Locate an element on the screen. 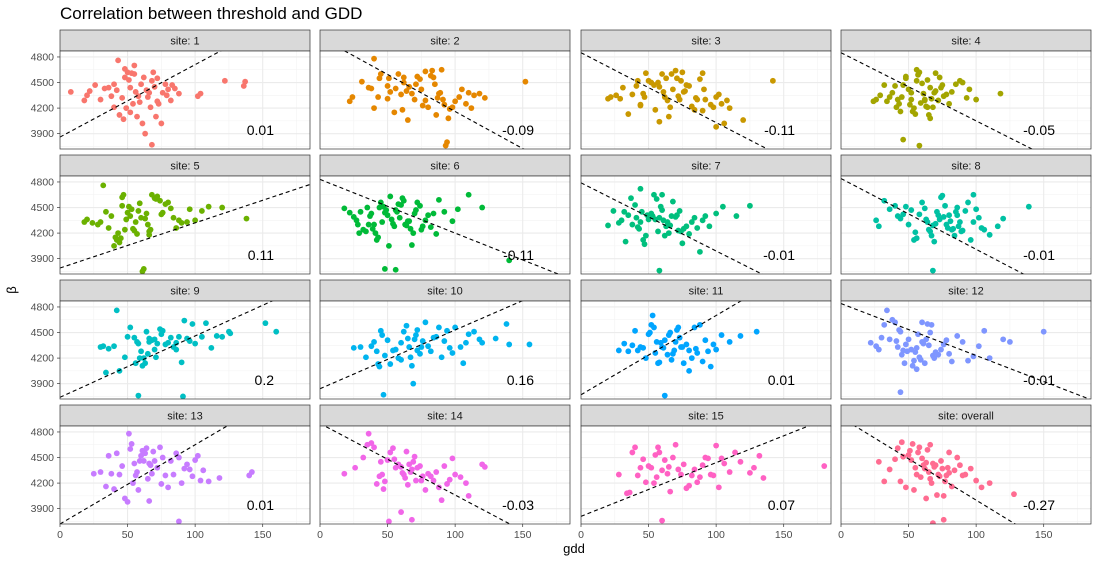 This screenshot has height=565, width=1101. x-tick-label: 150 is located at coordinates (263, 535).